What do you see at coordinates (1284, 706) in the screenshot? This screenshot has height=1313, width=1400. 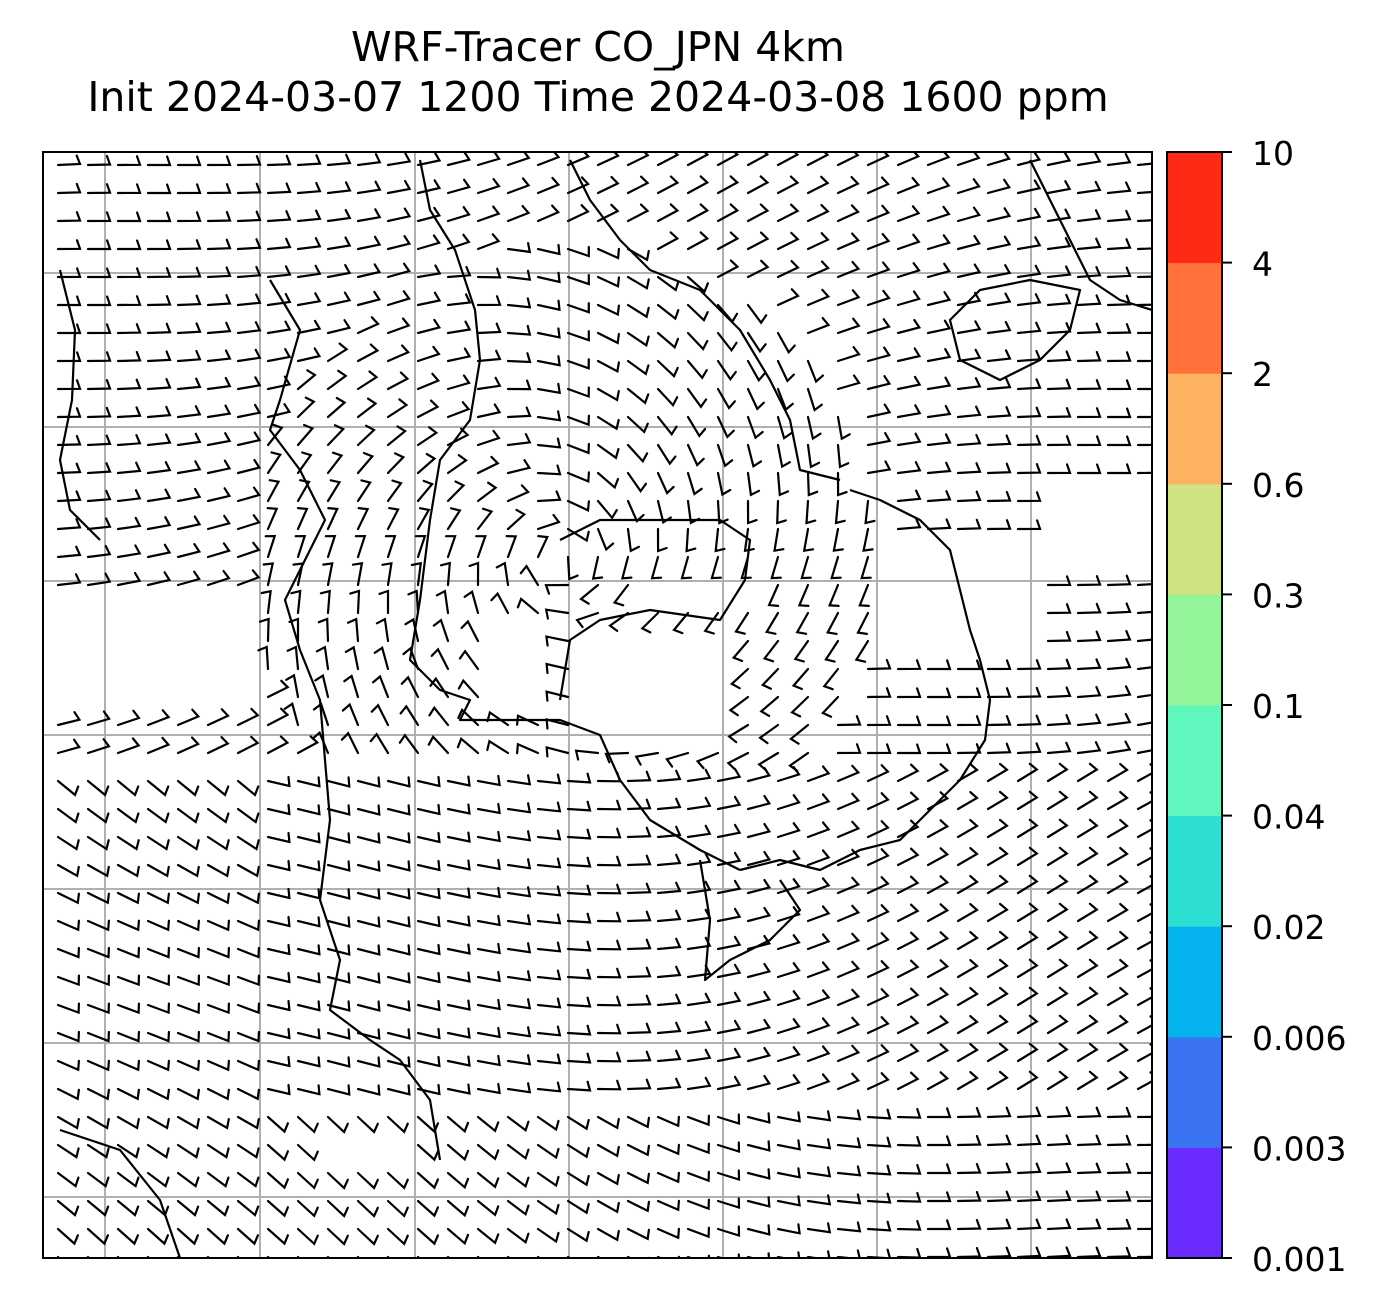 I see `colorbar-ticks: 0.001 0.003 0.006 0.02 0.04 0.1 0.3 0.6 2 4 10` at bounding box center [1284, 706].